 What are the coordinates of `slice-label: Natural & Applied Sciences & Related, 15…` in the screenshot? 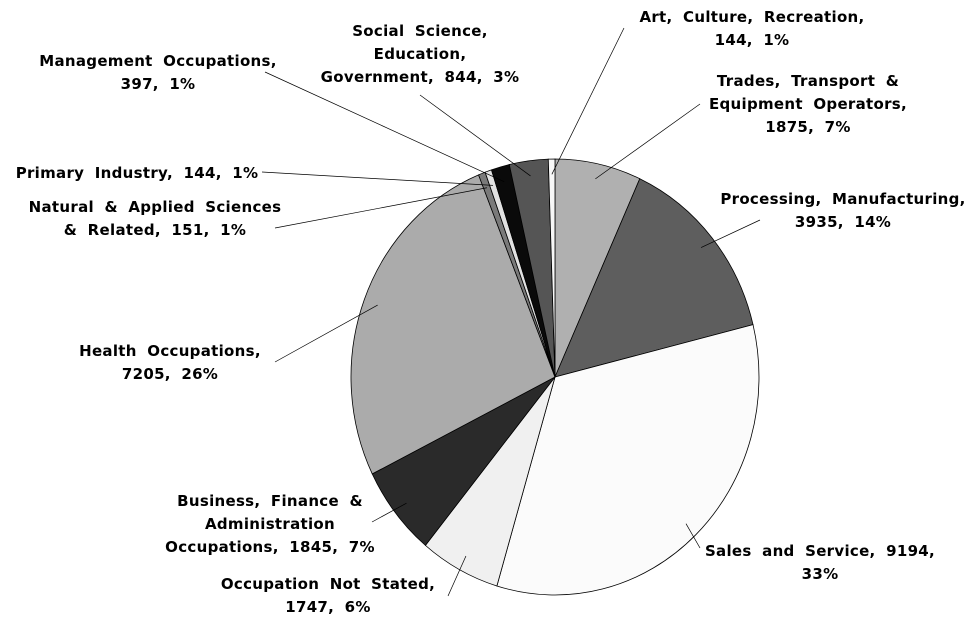 It's located at (155, 219).